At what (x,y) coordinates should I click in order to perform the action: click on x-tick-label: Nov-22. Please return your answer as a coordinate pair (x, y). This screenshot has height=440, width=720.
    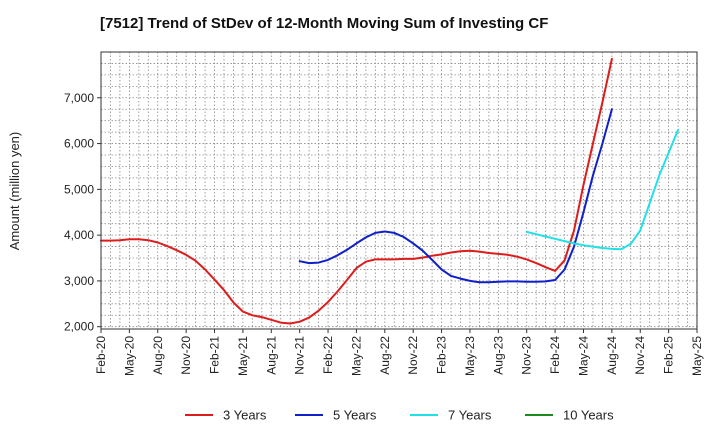
    Looking at the image, I should click on (413, 355).